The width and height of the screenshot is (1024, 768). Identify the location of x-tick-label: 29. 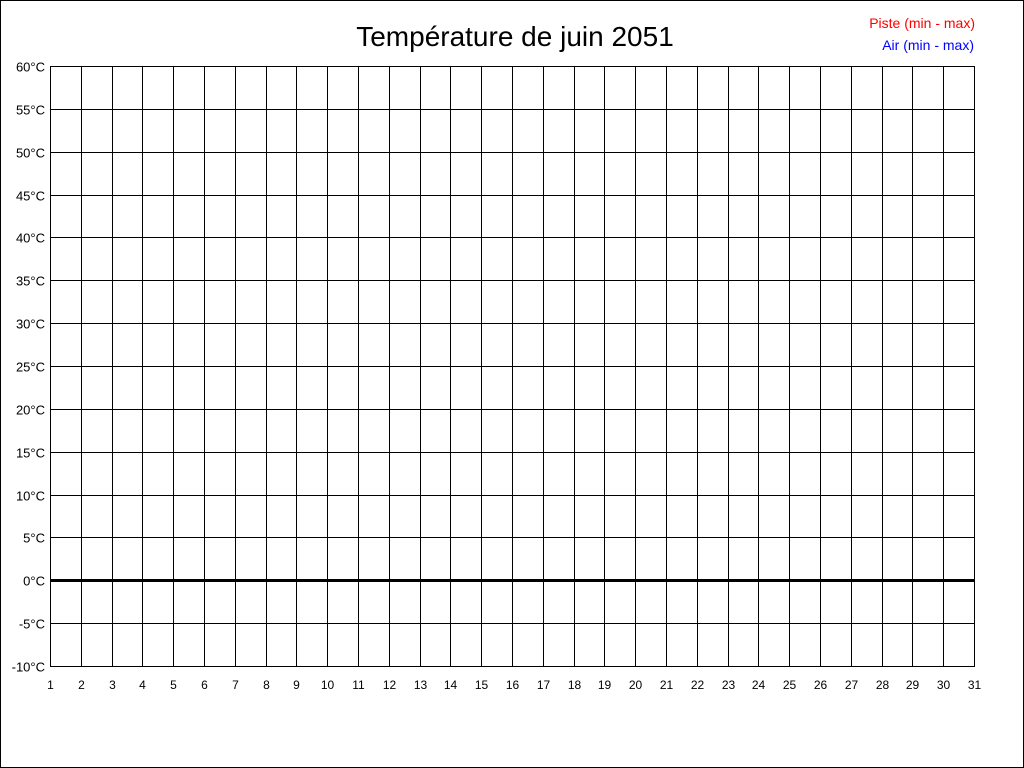
(913, 685).